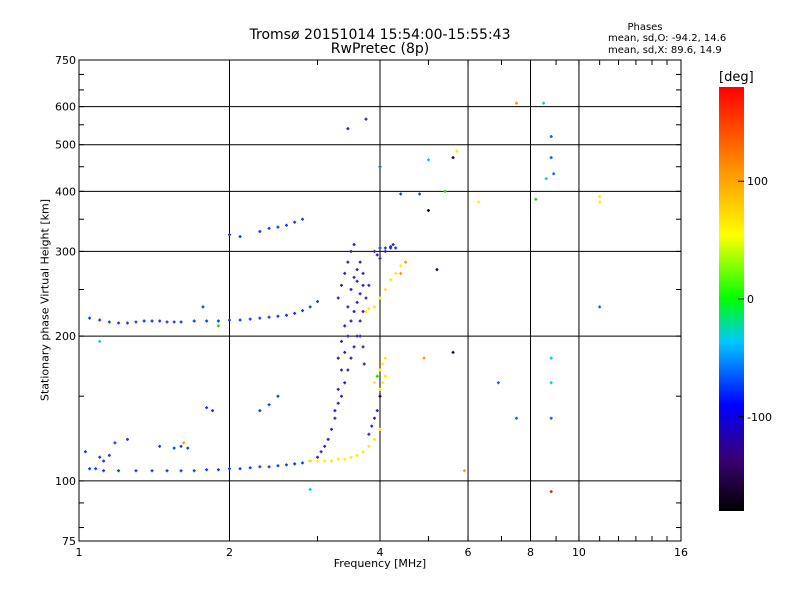  Describe the element at coordinates (468, 552) in the screenshot. I see `x-tick-label: 6` at that location.